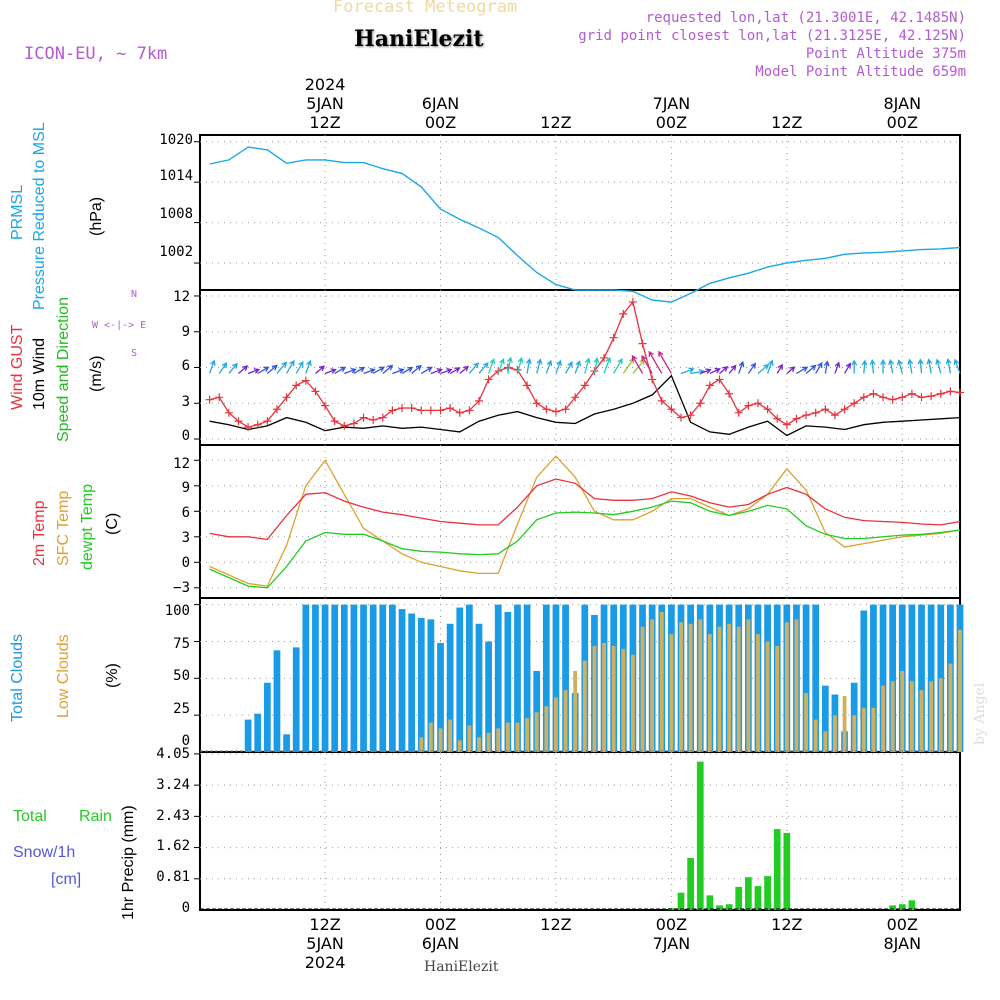 This screenshot has height=1000, width=1000. I want to click on w-tick-9: 9, so click(185, 332).